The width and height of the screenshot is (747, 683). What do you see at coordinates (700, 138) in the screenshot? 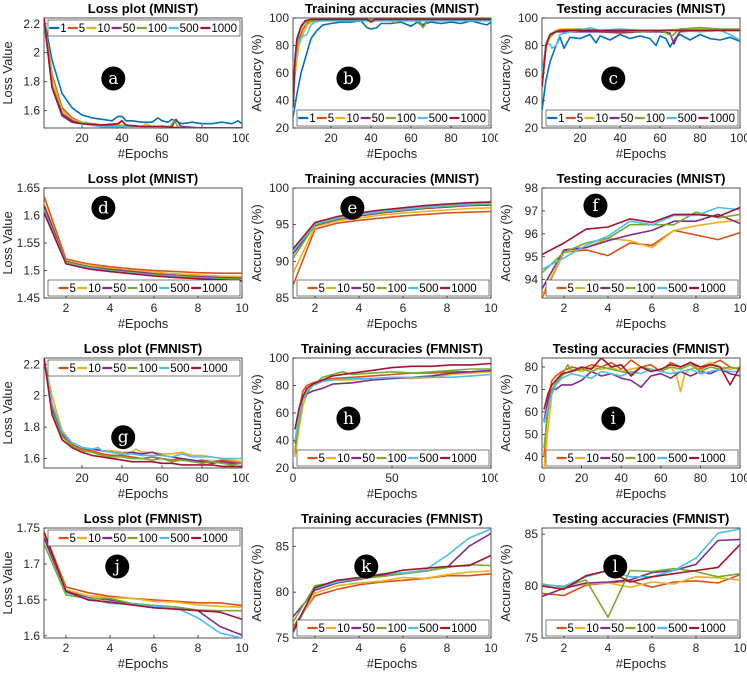
I see `x-tick-label: 80` at bounding box center [700, 138].